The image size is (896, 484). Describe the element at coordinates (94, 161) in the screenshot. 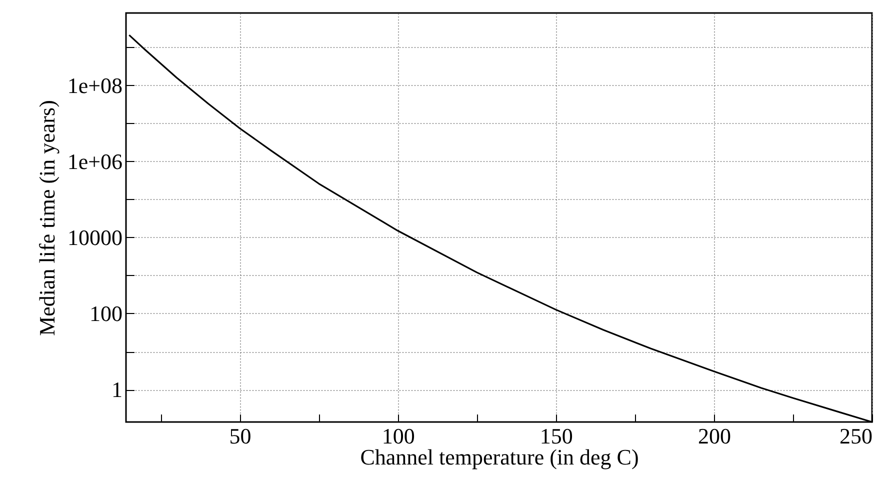

I see `y-tick-label: 1e+06` at that location.